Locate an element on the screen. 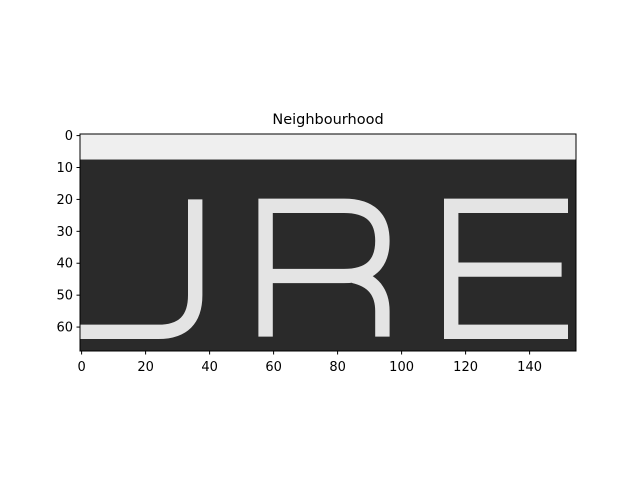 The width and height of the screenshot is (640, 480). y-tick-label: 20 is located at coordinates (64, 200).